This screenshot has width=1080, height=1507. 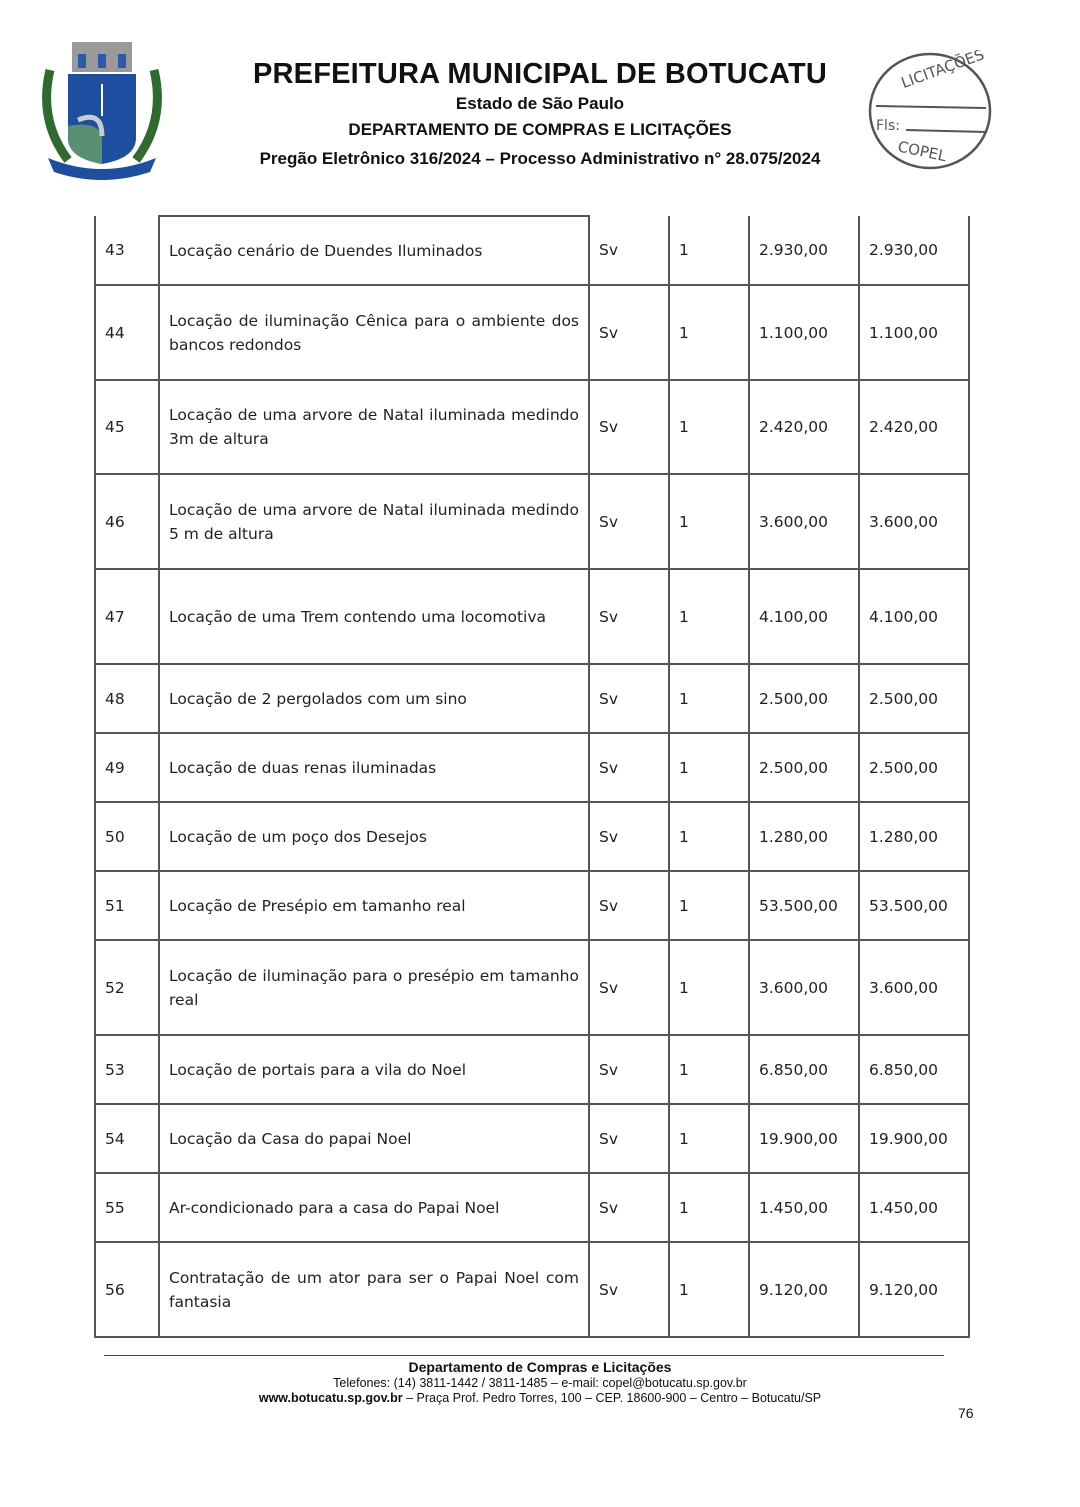 What do you see at coordinates (888, 126) in the screenshot?
I see `svg-text: Fls:` at bounding box center [888, 126].